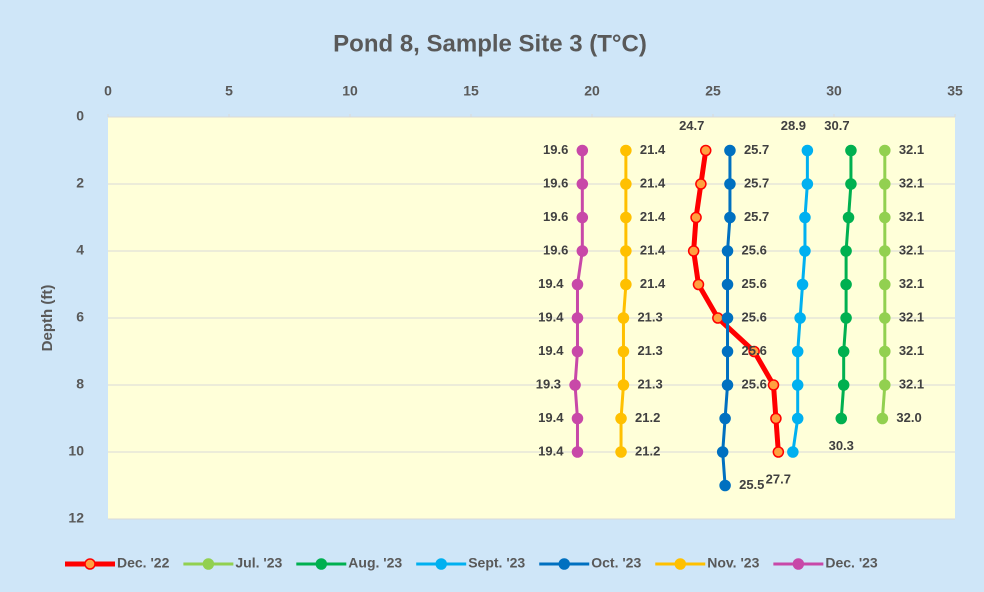  What do you see at coordinates (778, 478) in the screenshot?
I see `data-label: 27.7` at bounding box center [778, 478].